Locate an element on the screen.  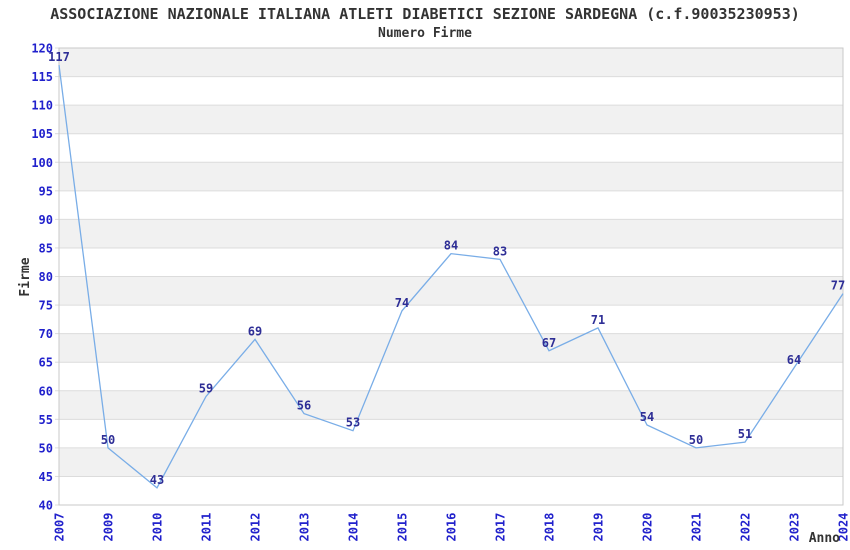
y-tick-label: 55 is located at coordinates (46, 420).